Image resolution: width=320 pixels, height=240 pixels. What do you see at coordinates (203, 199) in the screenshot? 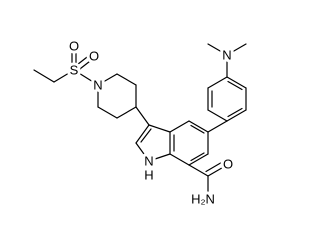
I see `atom-label: H₂N` at bounding box center [203, 199].